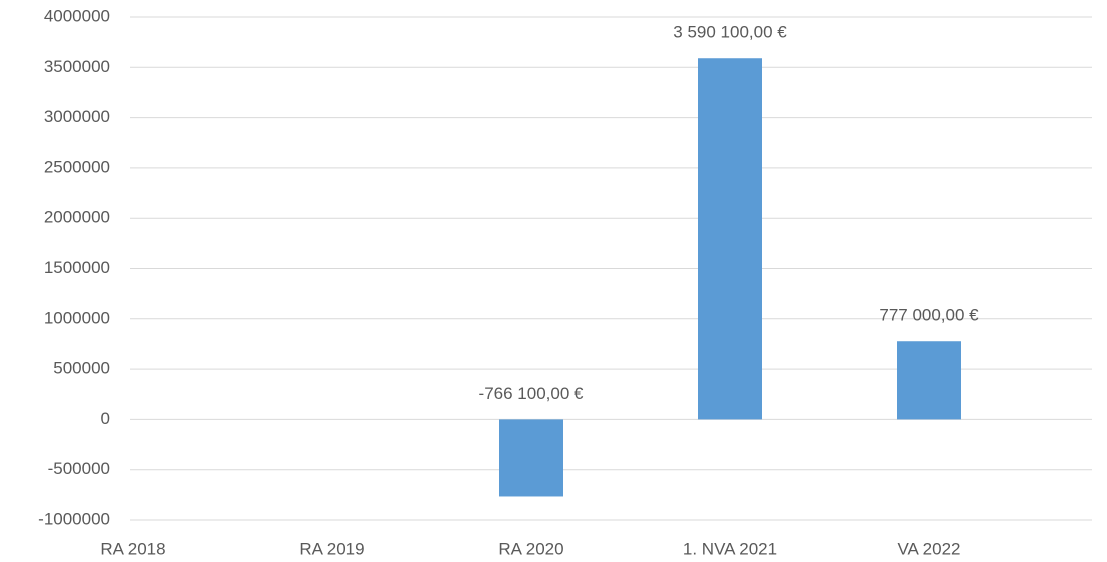 This screenshot has width=1107, height=562. What do you see at coordinates (77, 317) in the screenshot?
I see `y-tick-label: 1000000` at bounding box center [77, 317].